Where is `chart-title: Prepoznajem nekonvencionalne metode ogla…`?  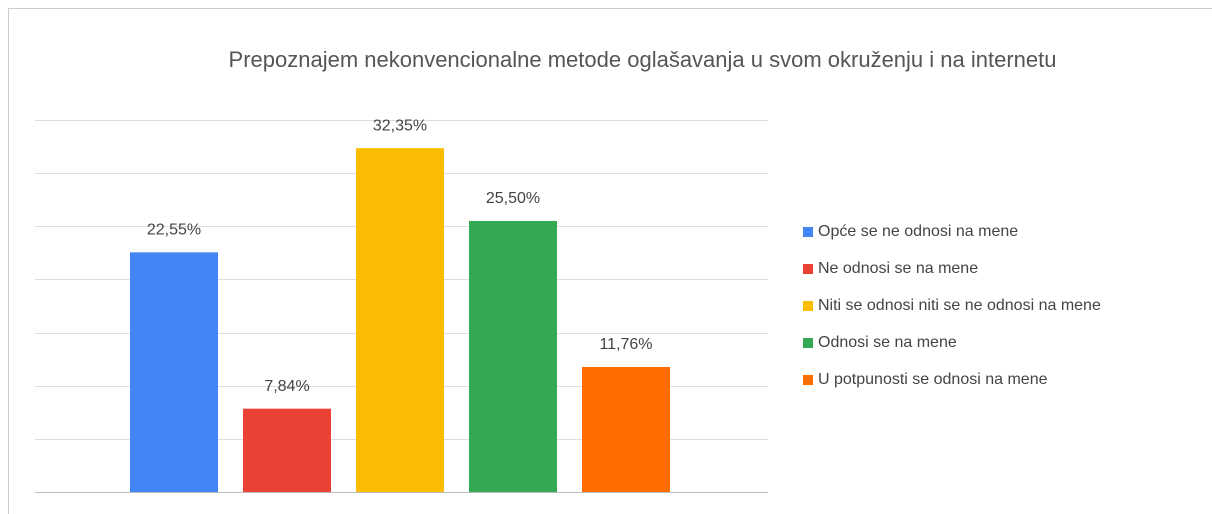 chart-title: Prepoznajem nekonvencionalne metode ogla… is located at coordinates (642, 59).